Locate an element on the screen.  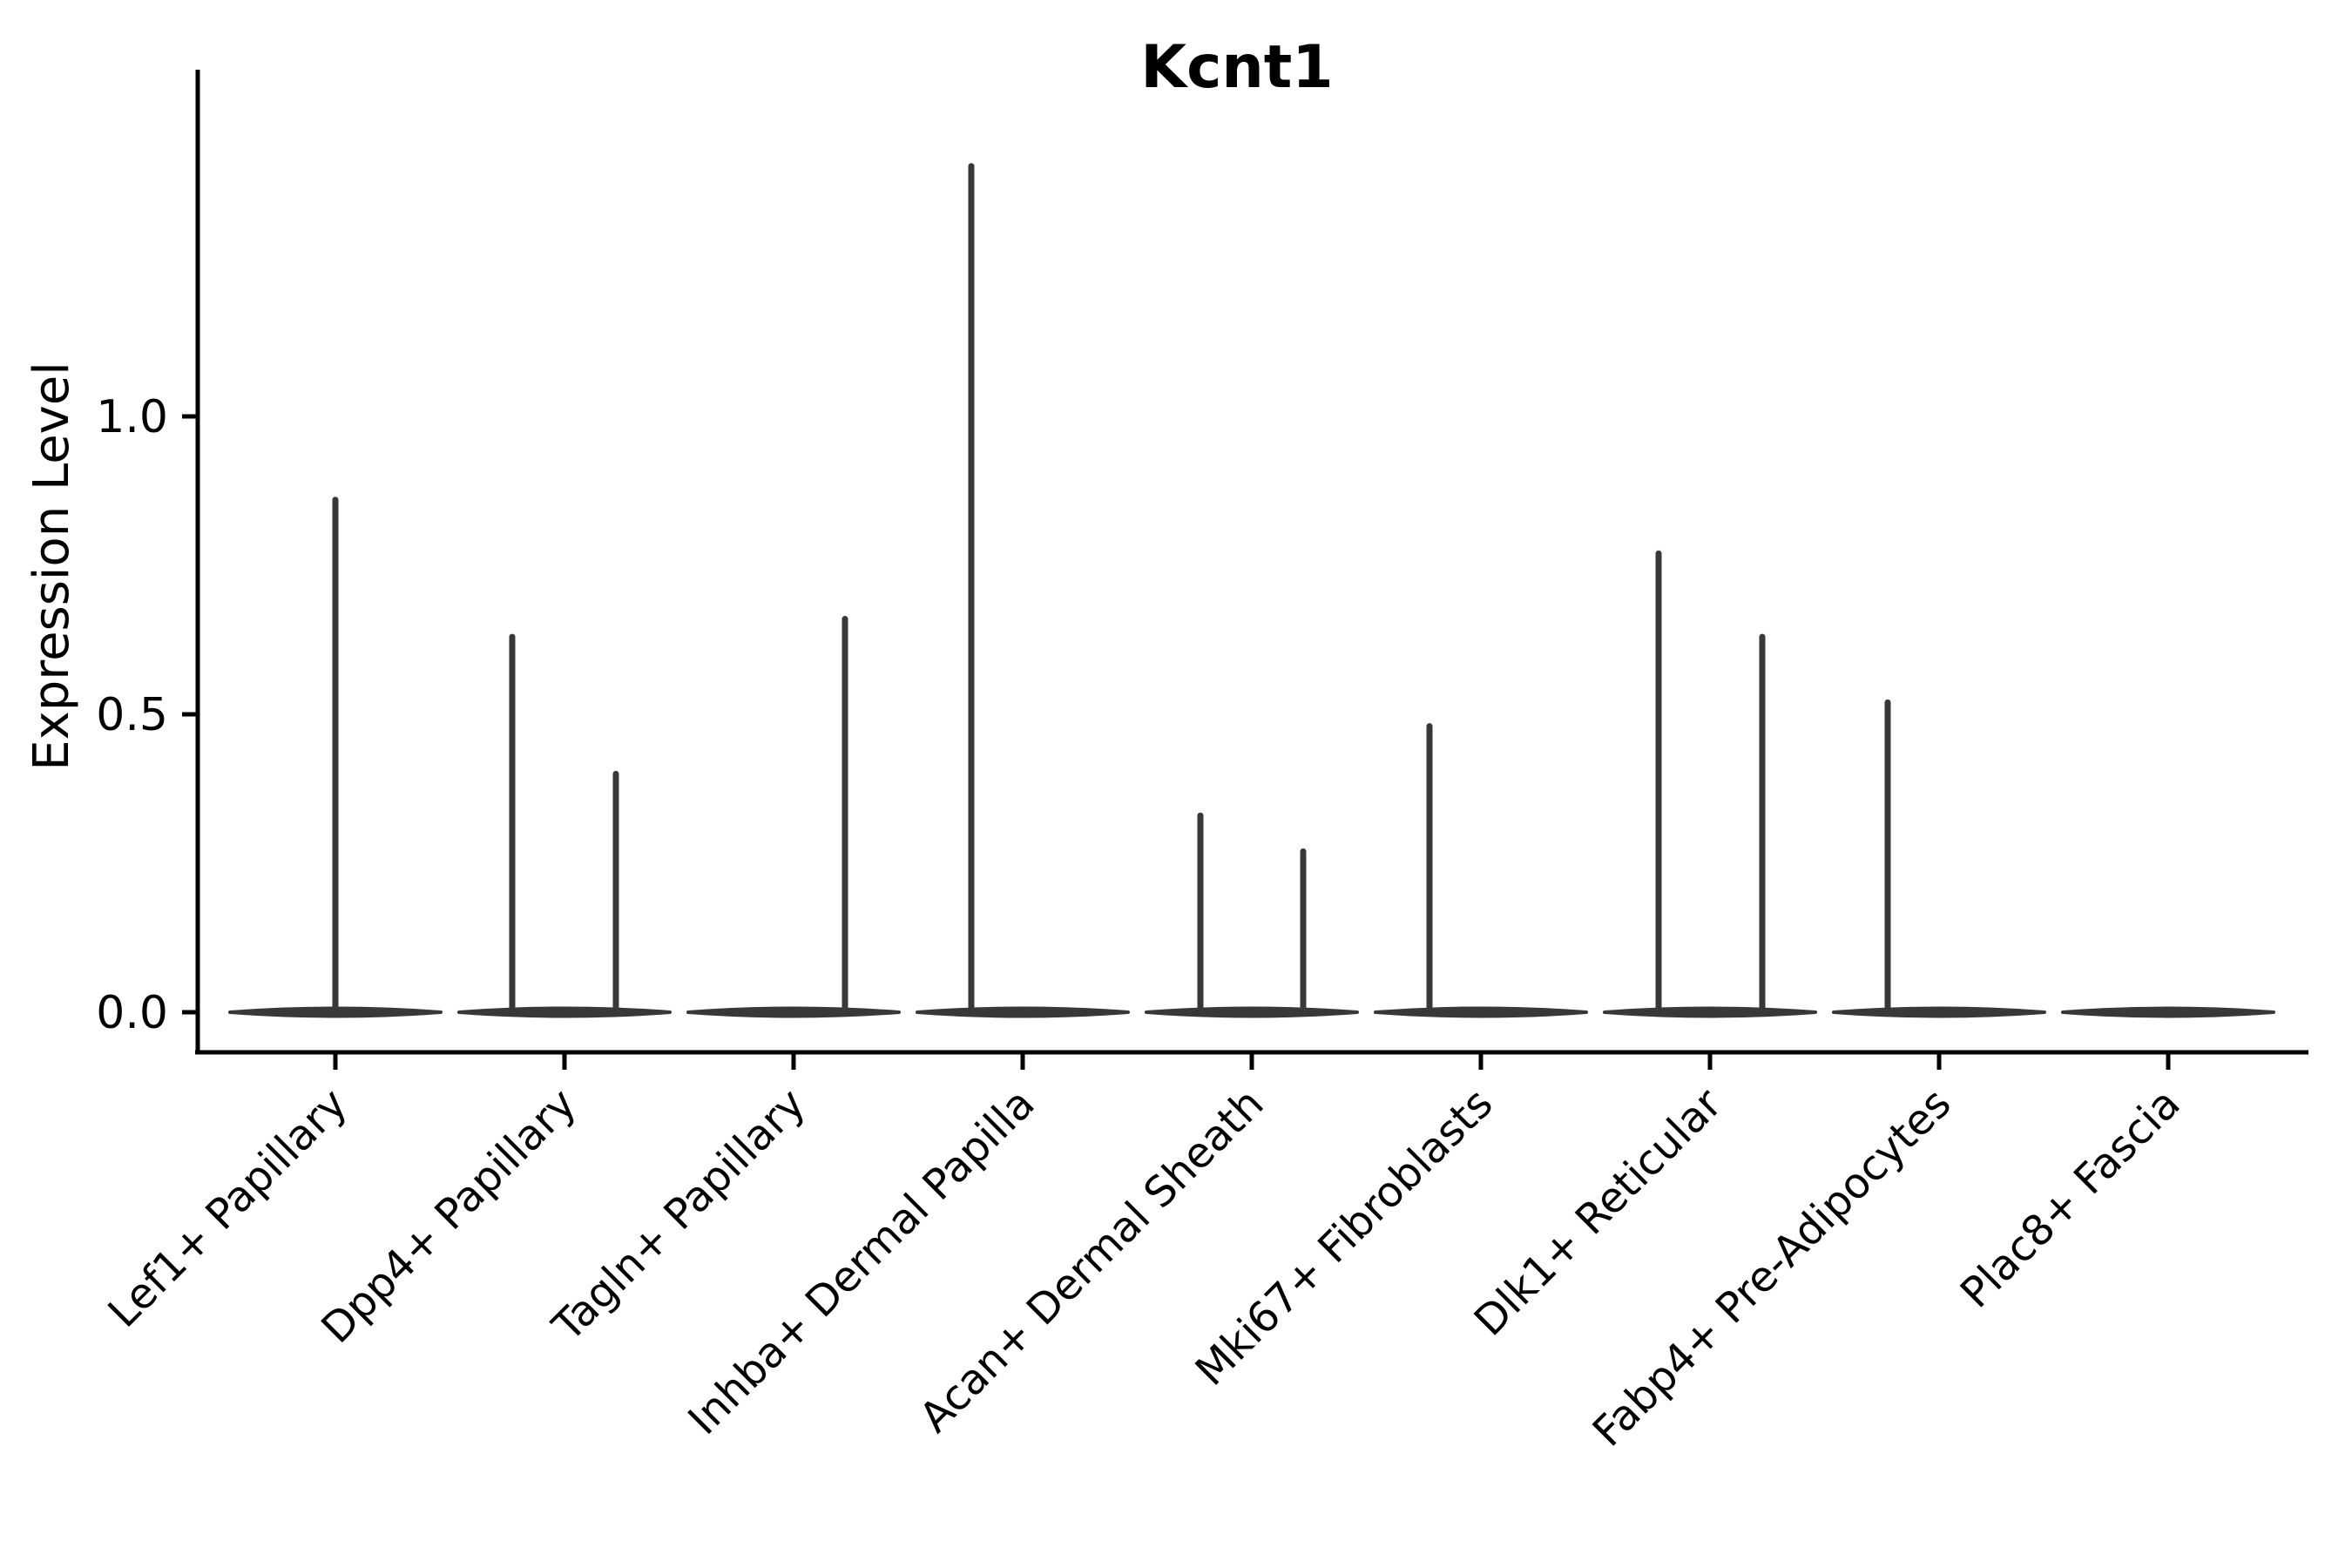
y-axis-ticks: 0.0 0.5 1.0 is located at coordinates (147, 715).